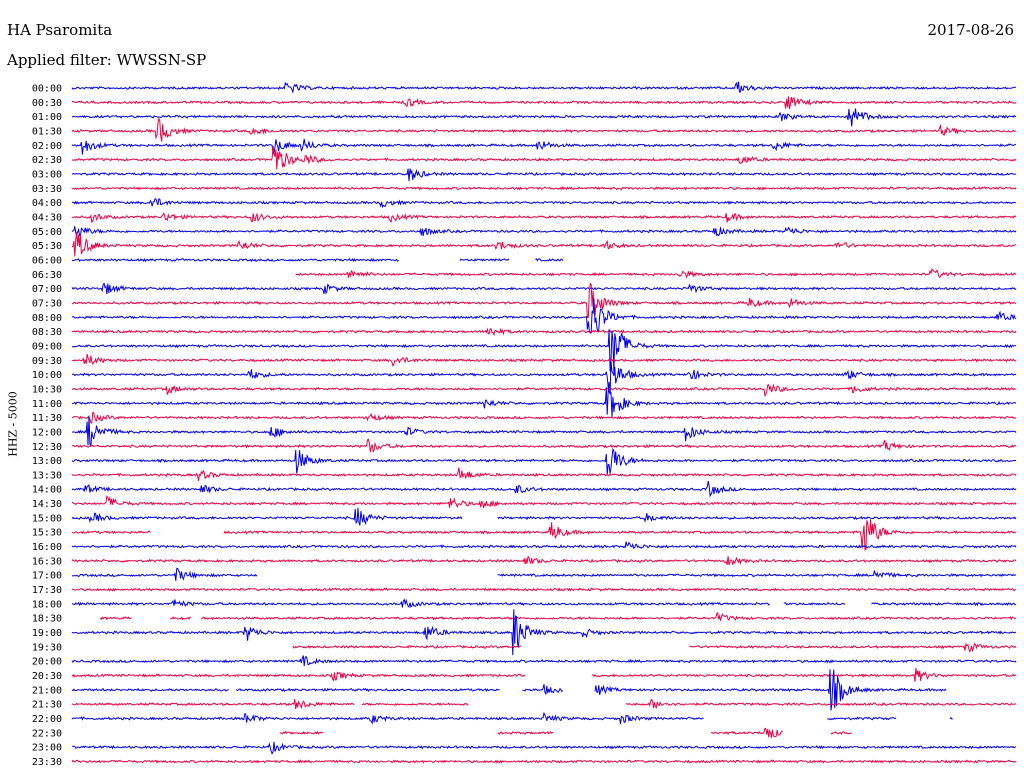 The width and height of the screenshot is (1024, 780). What do you see at coordinates (47, 146) in the screenshot?
I see `time-label: 02:00` at bounding box center [47, 146].